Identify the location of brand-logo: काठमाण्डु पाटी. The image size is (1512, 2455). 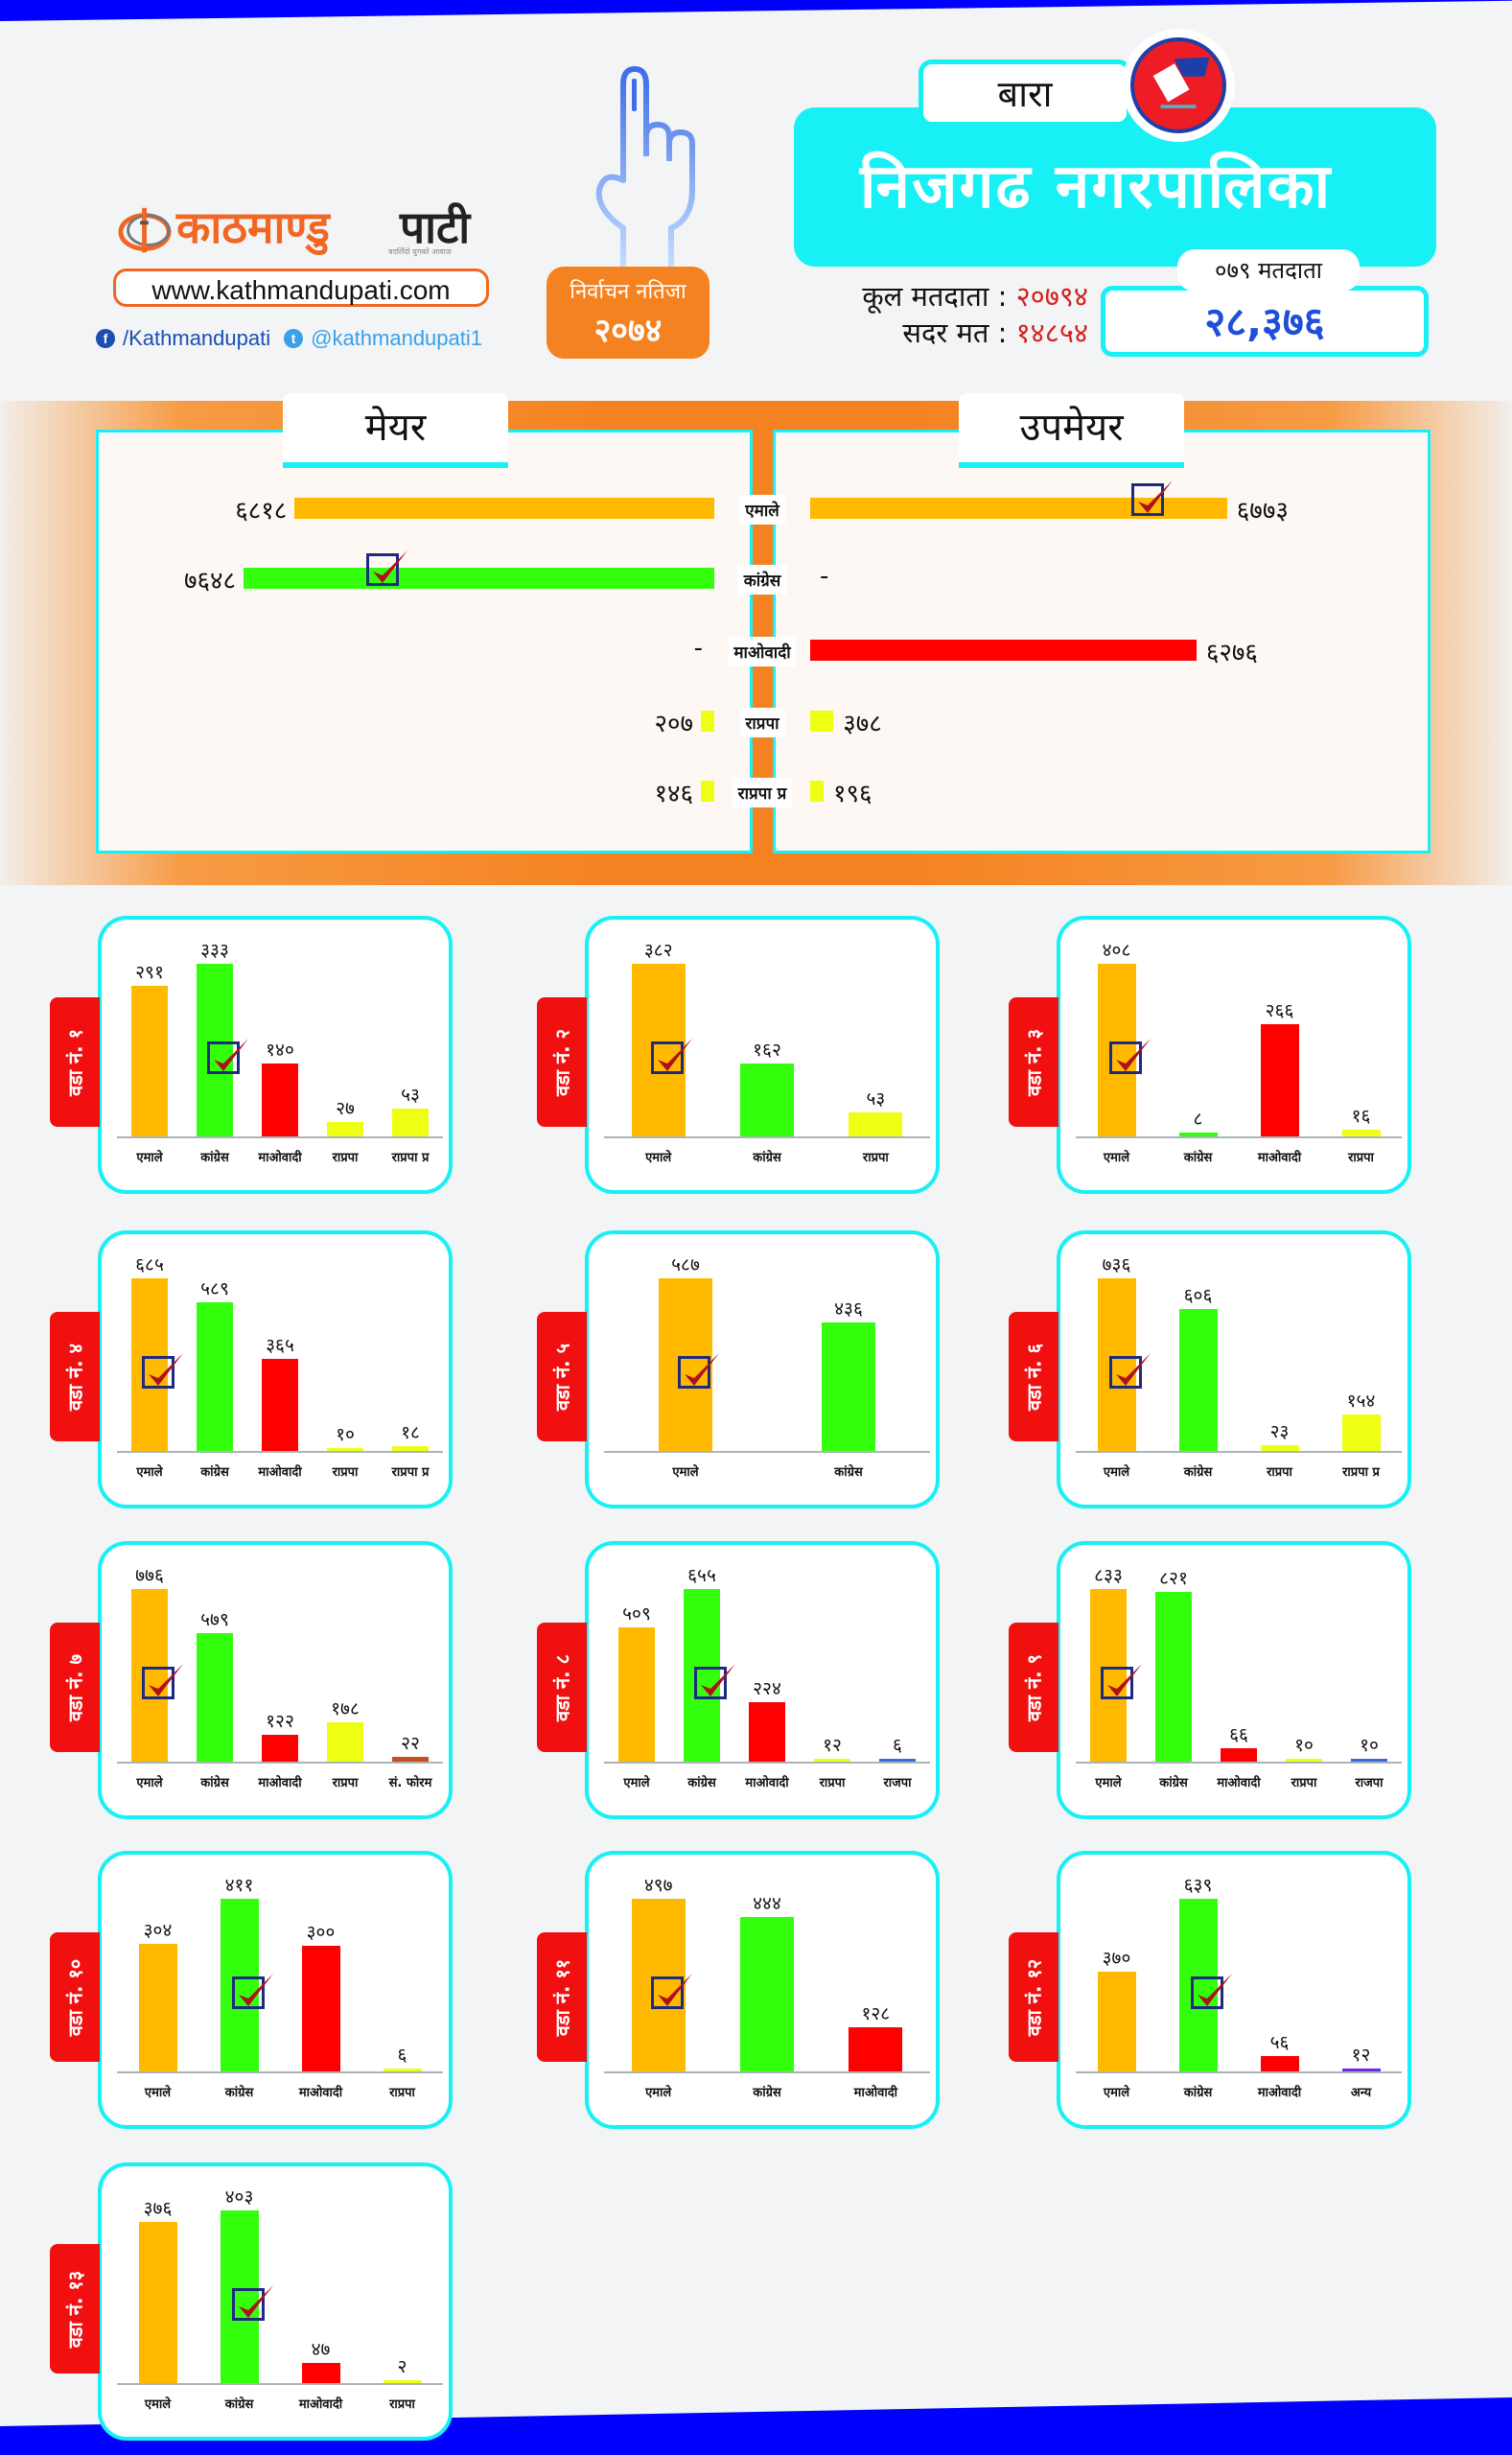
(318, 230).